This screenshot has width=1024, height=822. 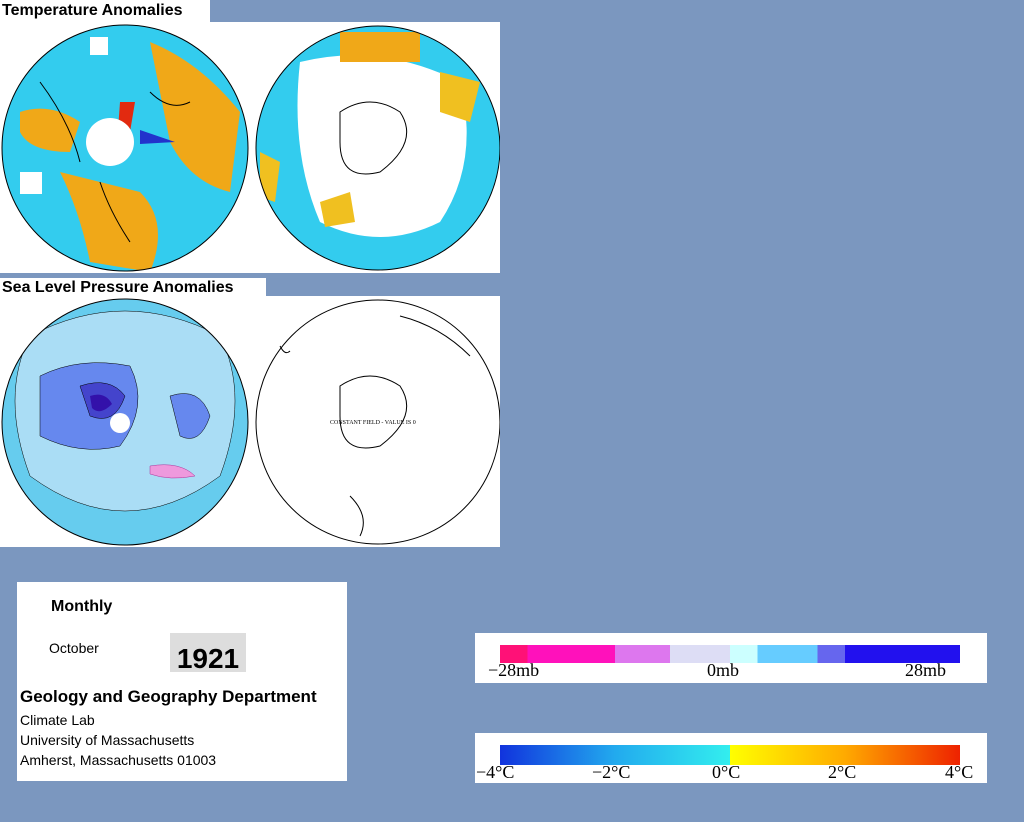 What do you see at coordinates (82, 606) in the screenshot?
I see `period: Monthly` at bounding box center [82, 606].